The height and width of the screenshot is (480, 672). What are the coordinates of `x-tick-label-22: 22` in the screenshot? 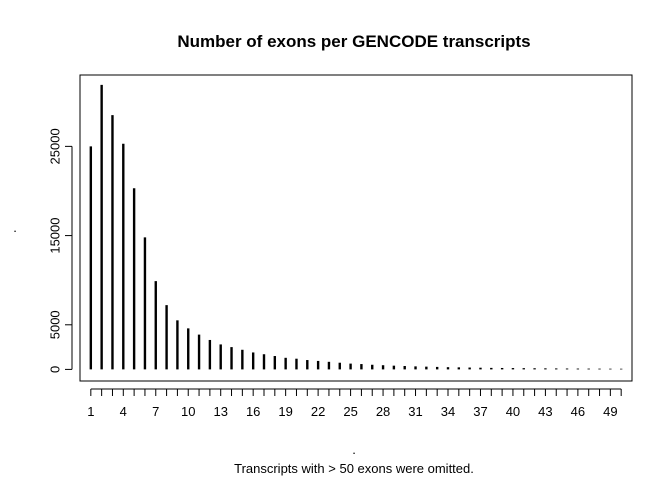 It's located at (318, 411).